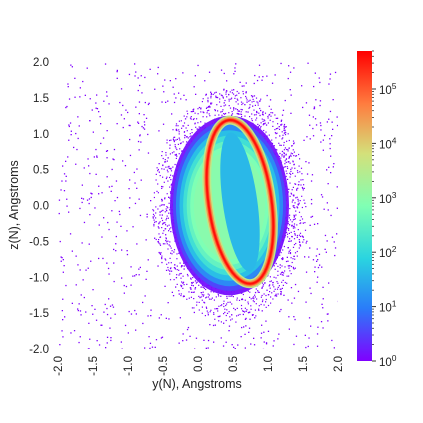 This screenshot has width=423, height=423. What do you see at coordinates (41, 63) in the screenshot?
I see `y-tick-label: 2.0` at bounding box center [41, 63].